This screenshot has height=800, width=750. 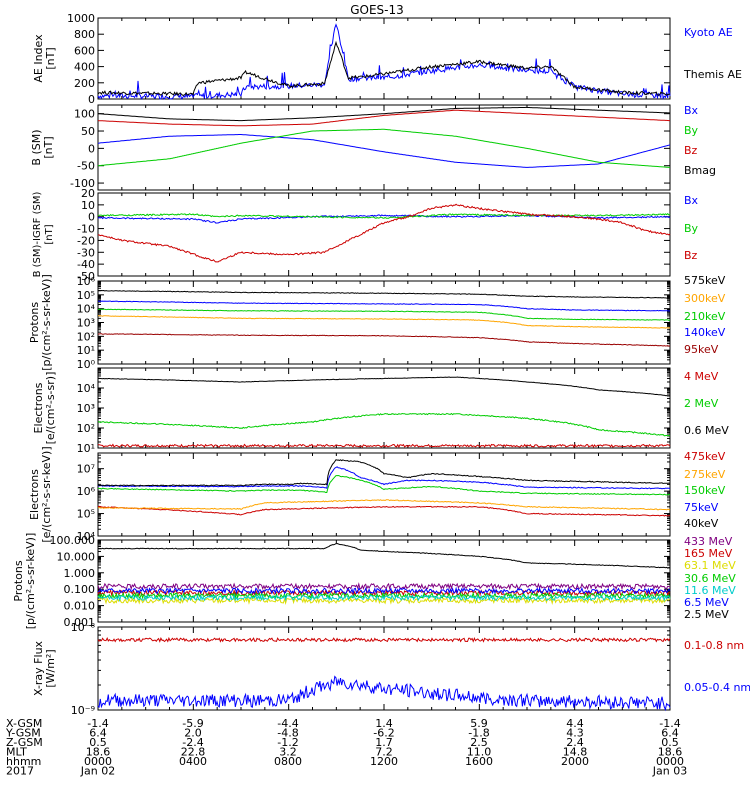 What do you see at coordinates (81, 18) in the screenshot?
I see `y-tick-label: 1000` at bounding box center [81, 18].